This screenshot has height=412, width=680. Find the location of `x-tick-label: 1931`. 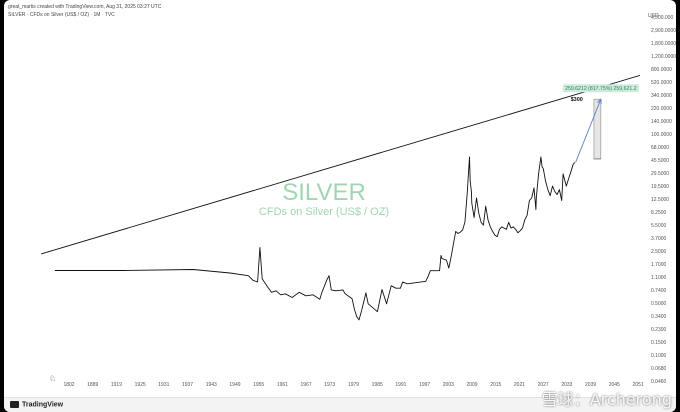

x-tick-label: 1931 is located at coordinates (163, 385).